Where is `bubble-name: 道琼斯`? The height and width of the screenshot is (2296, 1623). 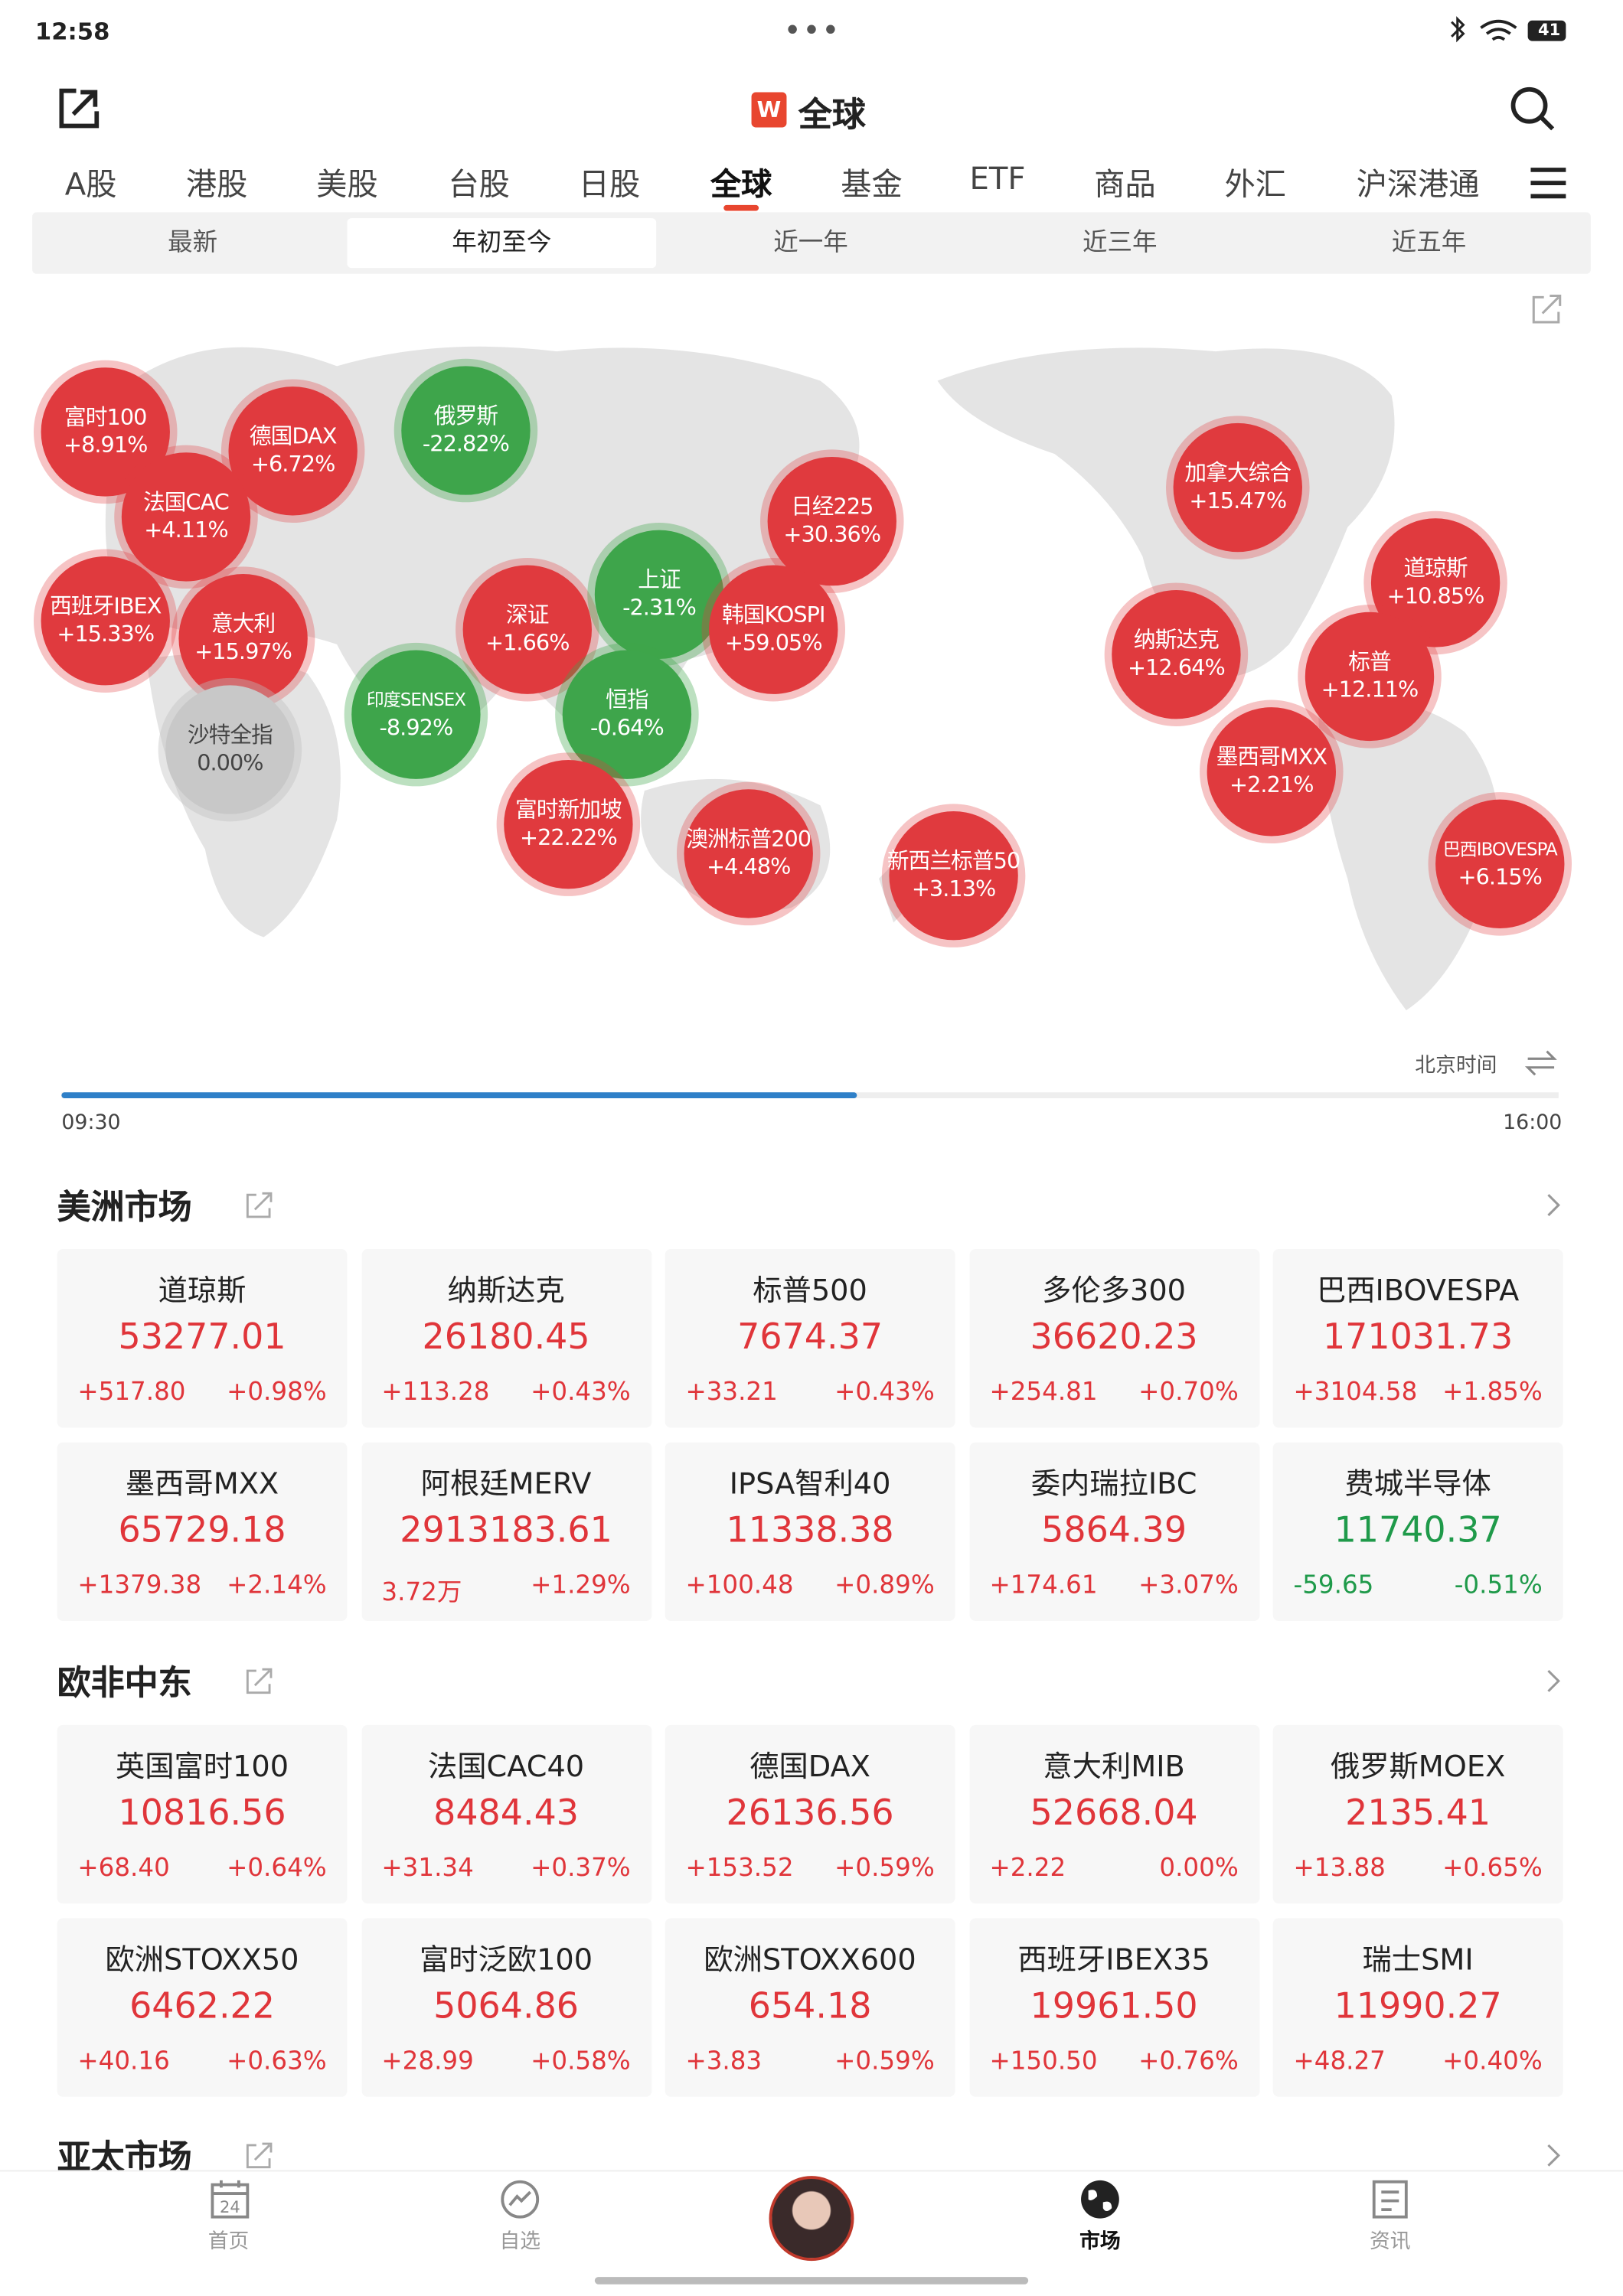
bubble-name: 道琼斯 is located at coordinates (1435, 568).